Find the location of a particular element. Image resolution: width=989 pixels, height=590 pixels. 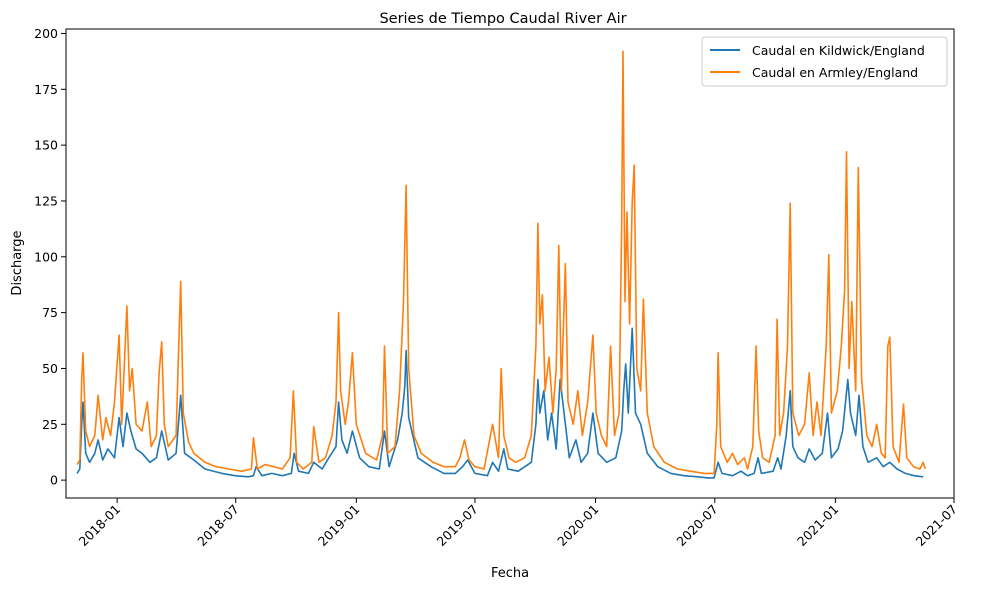

x-tick-label: 2019-01 is located at coordinates (339, 526).